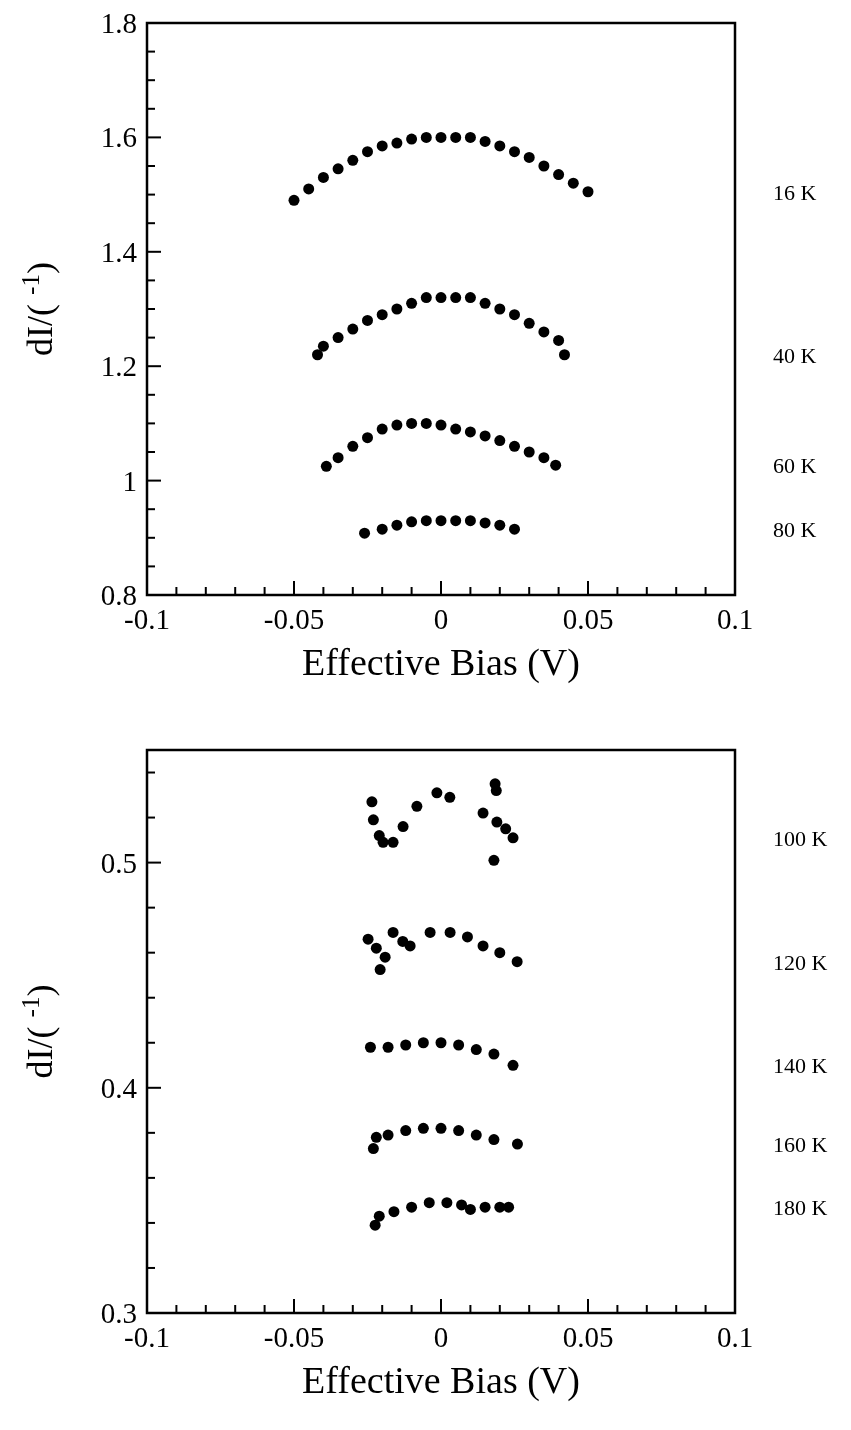 This screenshot has height=1430, width=851. What do you see at coordinates (118, 137) in the screenshot?
I see `y-tick-label: 1.6` at bounding box center [118, 137].